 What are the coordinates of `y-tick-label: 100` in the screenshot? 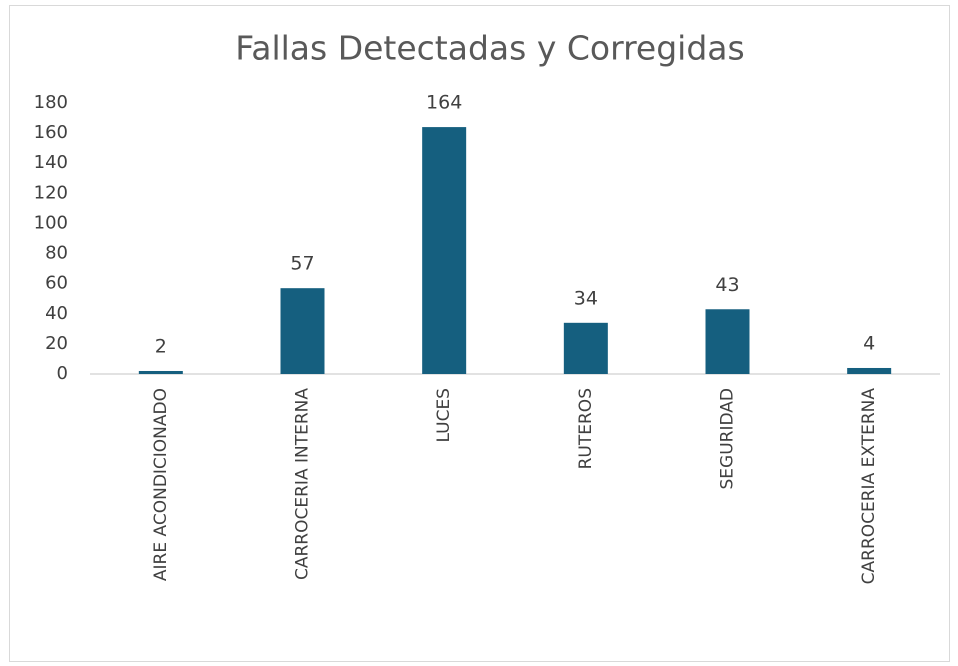 It's located at (51, 222).